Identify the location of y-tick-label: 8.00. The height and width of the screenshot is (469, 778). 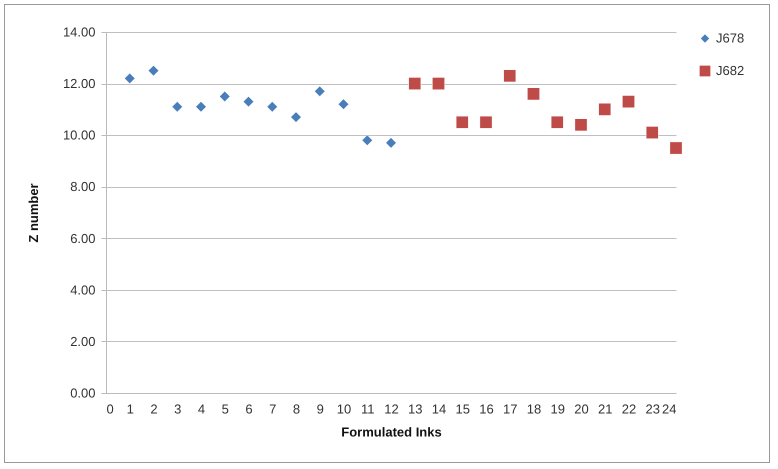
(83, 186).